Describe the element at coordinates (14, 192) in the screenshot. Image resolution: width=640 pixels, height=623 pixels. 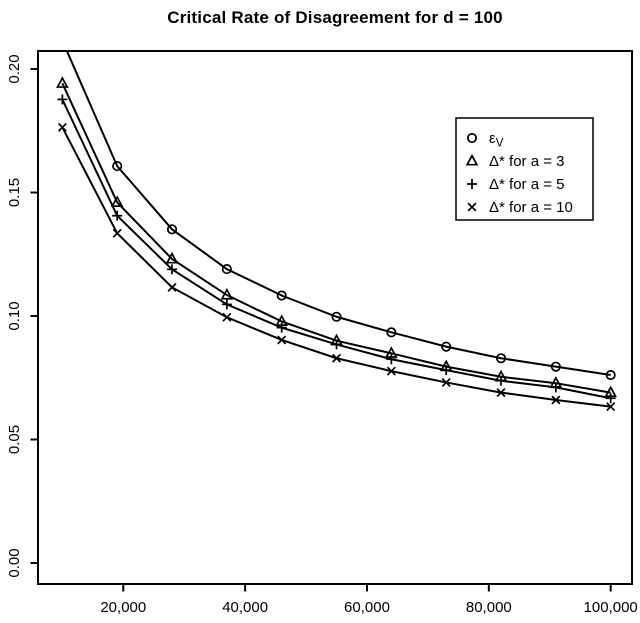
I see `y-tick-label: 0.15` at that location.